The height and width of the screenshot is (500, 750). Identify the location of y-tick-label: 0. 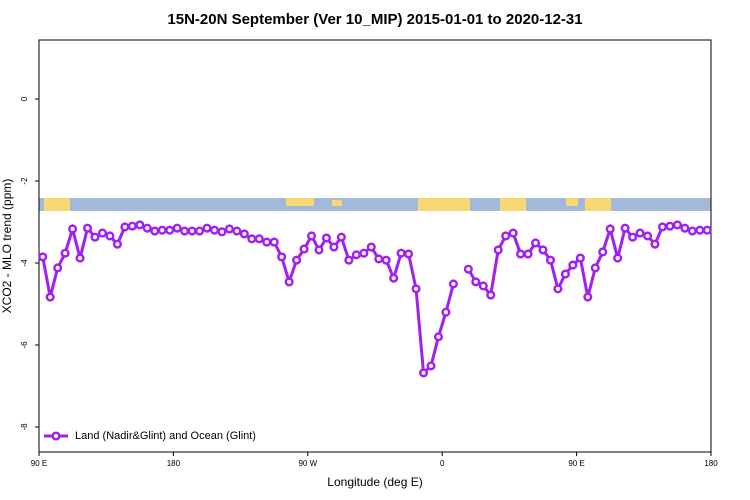
(24, 98).